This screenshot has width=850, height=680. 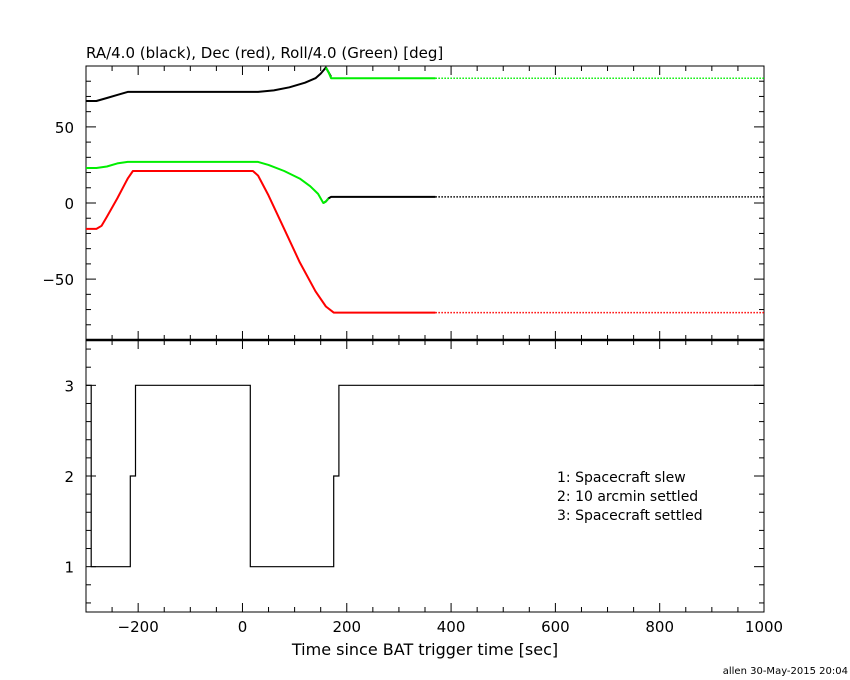 I want to click on x-tick-label: 600, so click(x=555, y=627).